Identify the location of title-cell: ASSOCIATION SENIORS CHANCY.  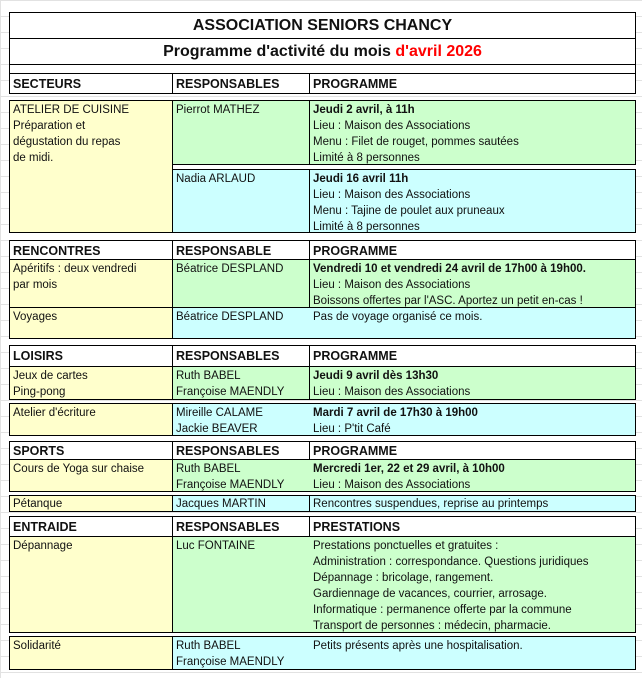
(322, 25).